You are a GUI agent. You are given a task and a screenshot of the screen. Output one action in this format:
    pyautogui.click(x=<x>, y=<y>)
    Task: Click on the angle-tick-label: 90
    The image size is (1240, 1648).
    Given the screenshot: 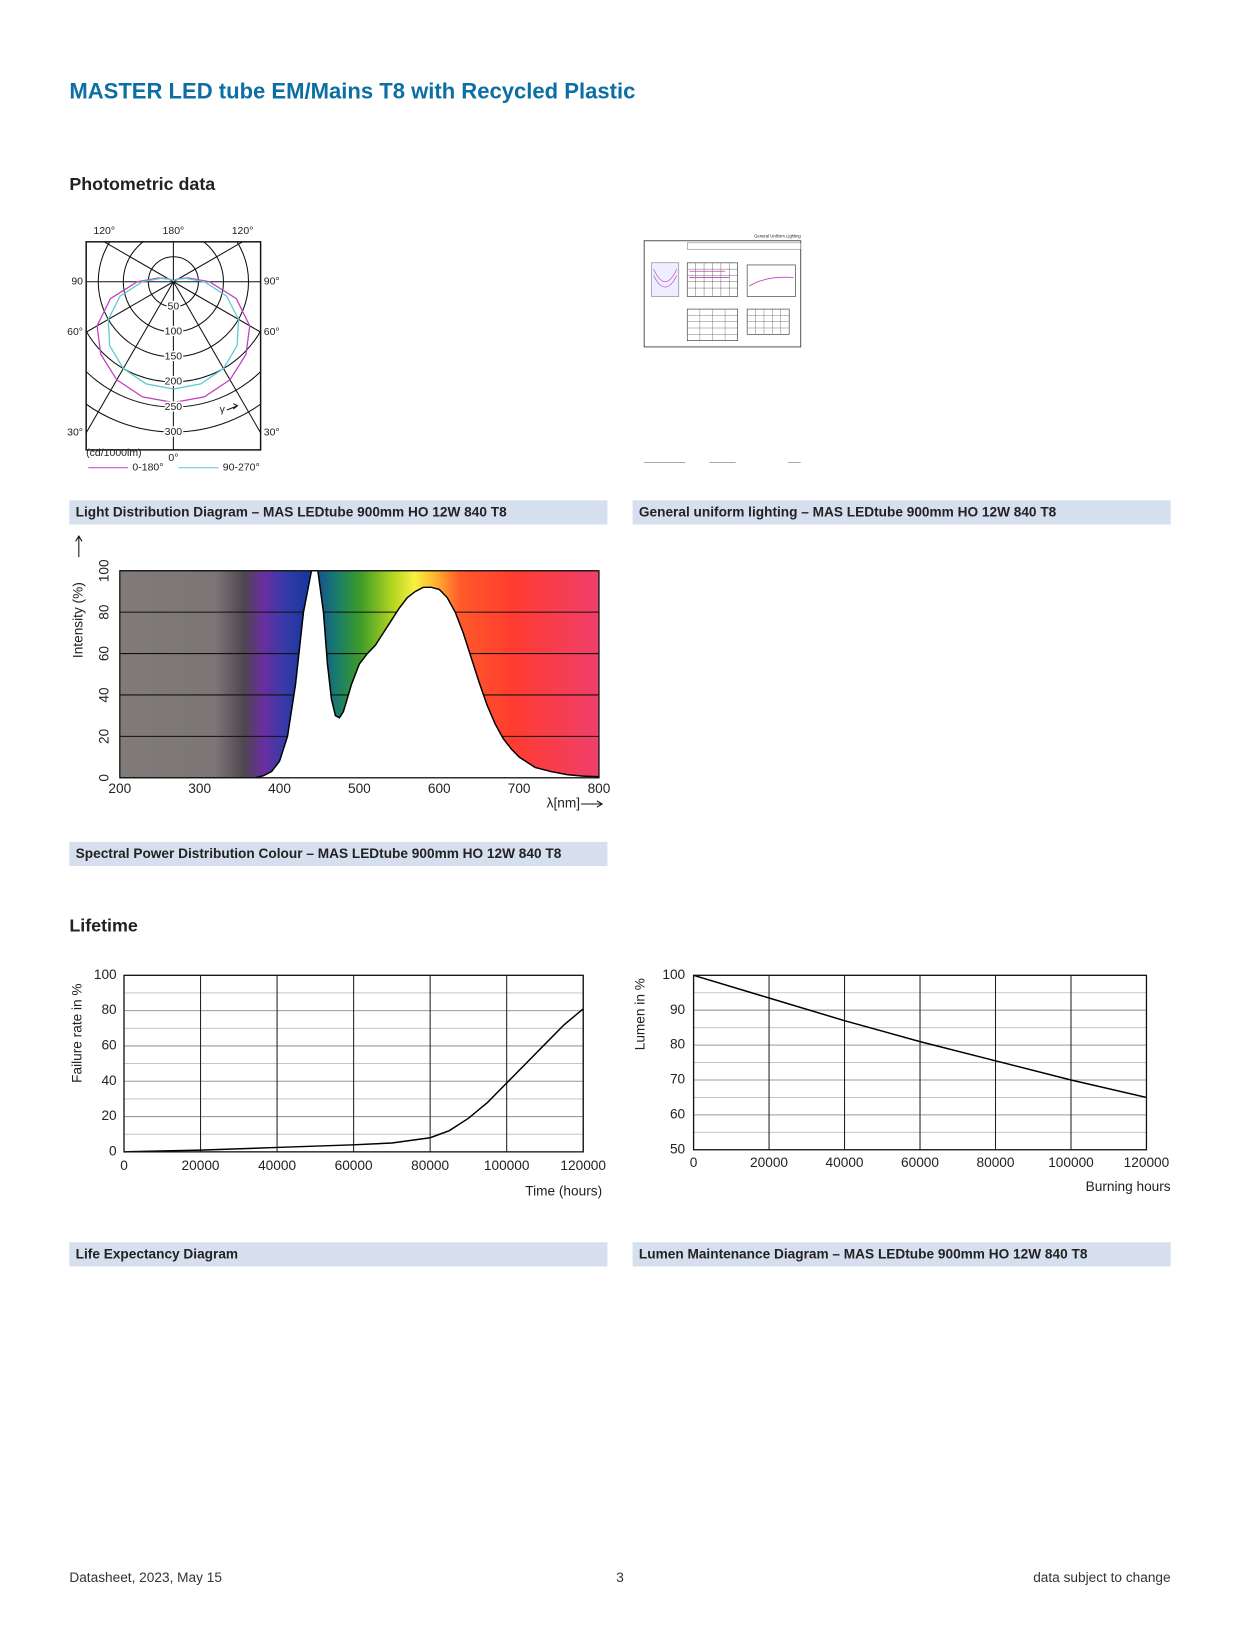 What is the action you would take?
    pyautogui.click(x=77, y=282)
    